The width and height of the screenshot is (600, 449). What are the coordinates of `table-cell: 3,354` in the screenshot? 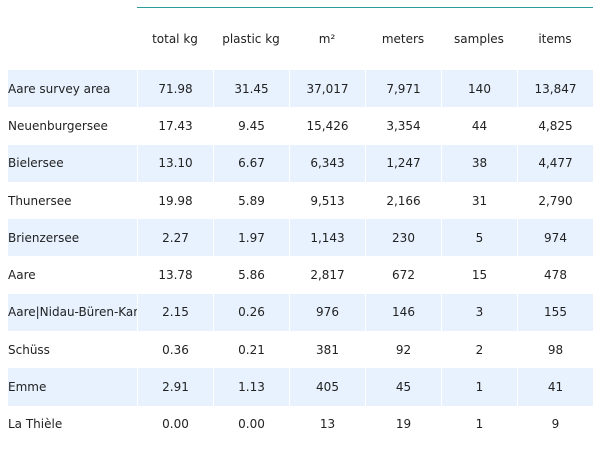 It's located at (403, 126).